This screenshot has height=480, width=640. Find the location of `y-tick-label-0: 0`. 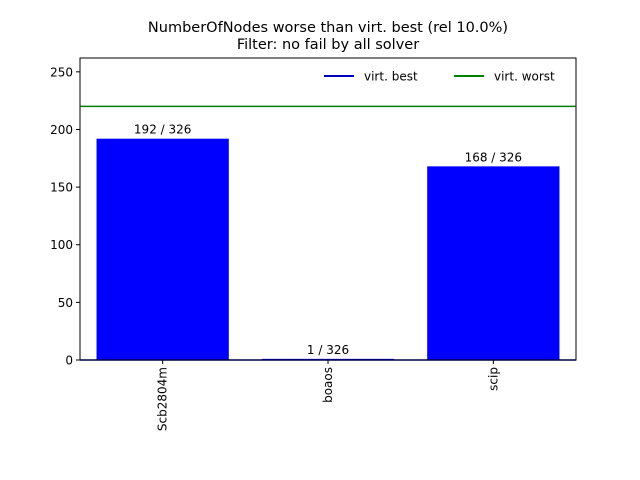

y-tick-label-0: 0 is located at coordinates (69, 361).